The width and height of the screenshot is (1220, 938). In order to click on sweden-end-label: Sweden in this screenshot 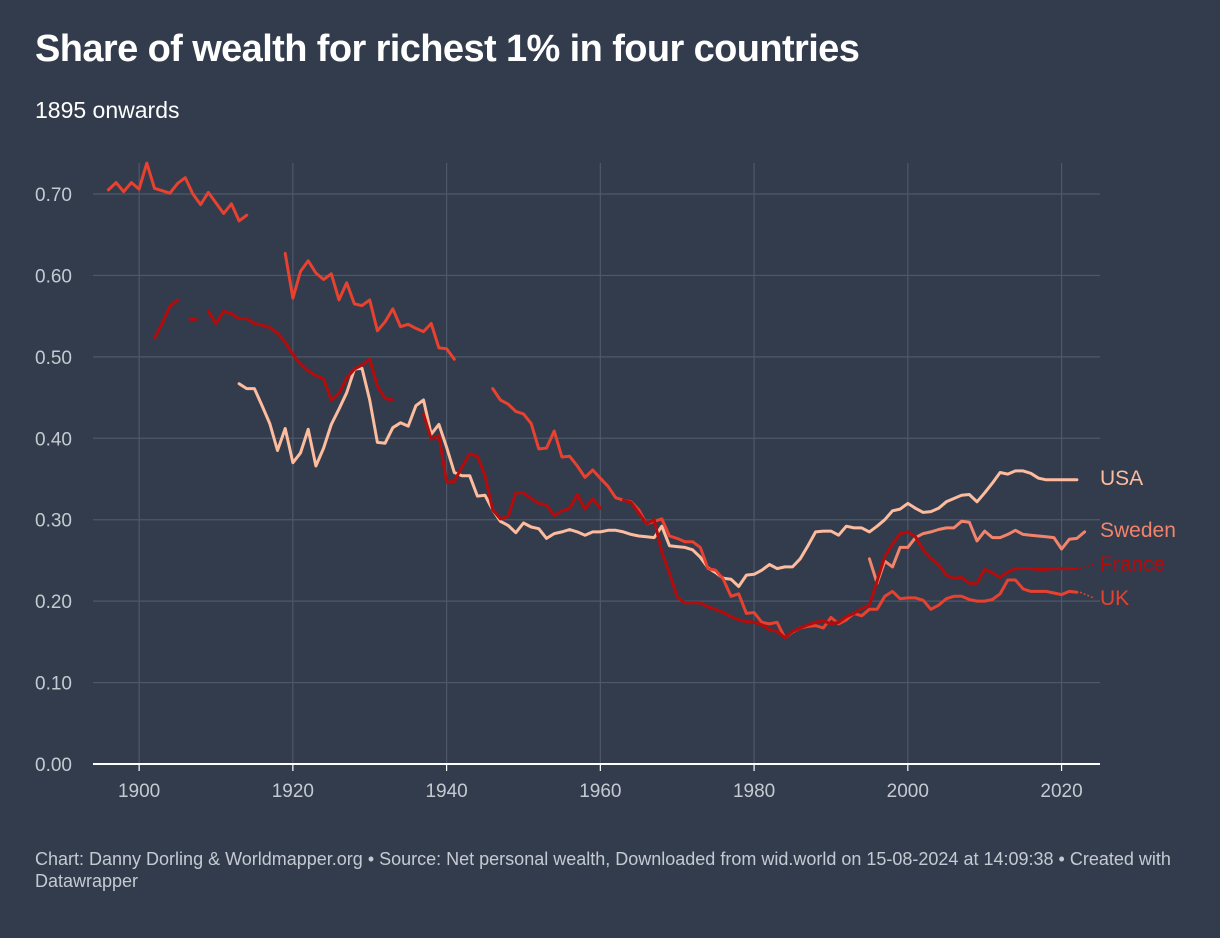, I will do `click(1138, 530)`.